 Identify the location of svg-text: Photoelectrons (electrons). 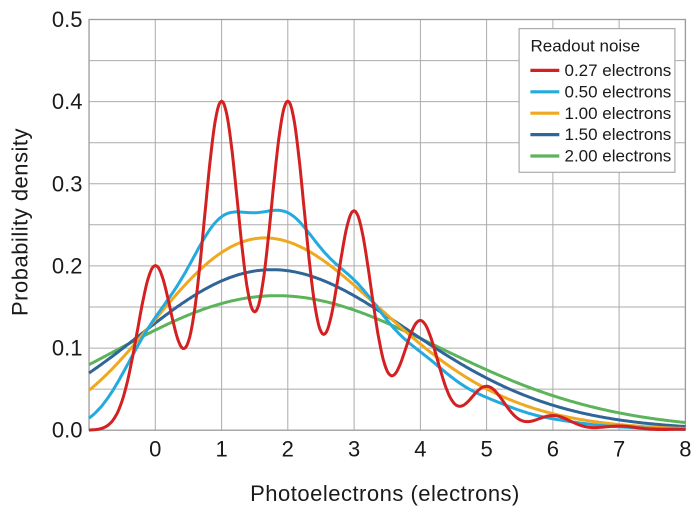
(385, 493).